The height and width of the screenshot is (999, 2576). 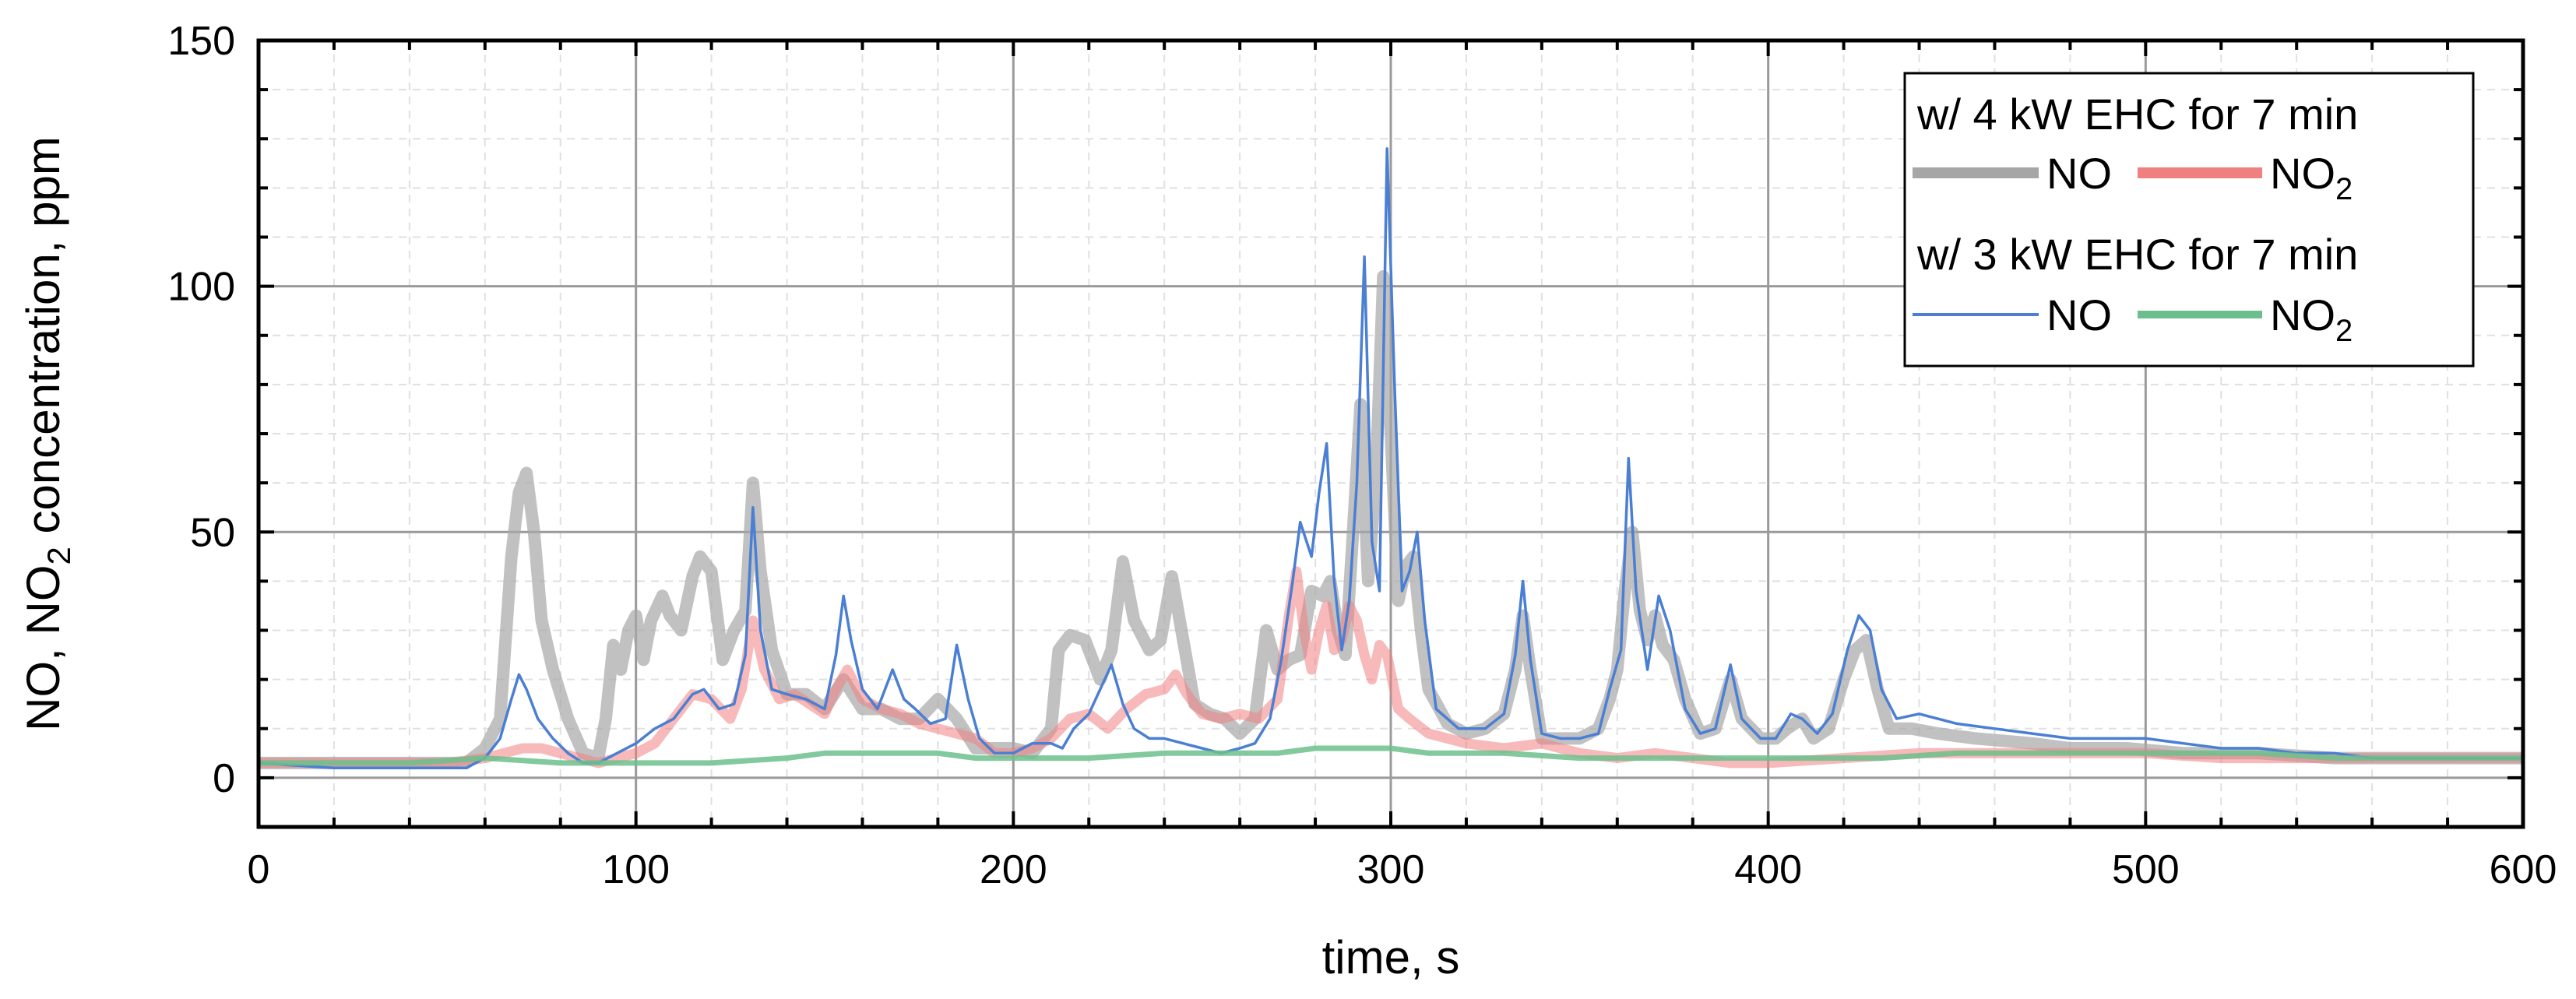 I want to click on y-tick-labels: 0 50 100 150, so click(x=201, y=410).